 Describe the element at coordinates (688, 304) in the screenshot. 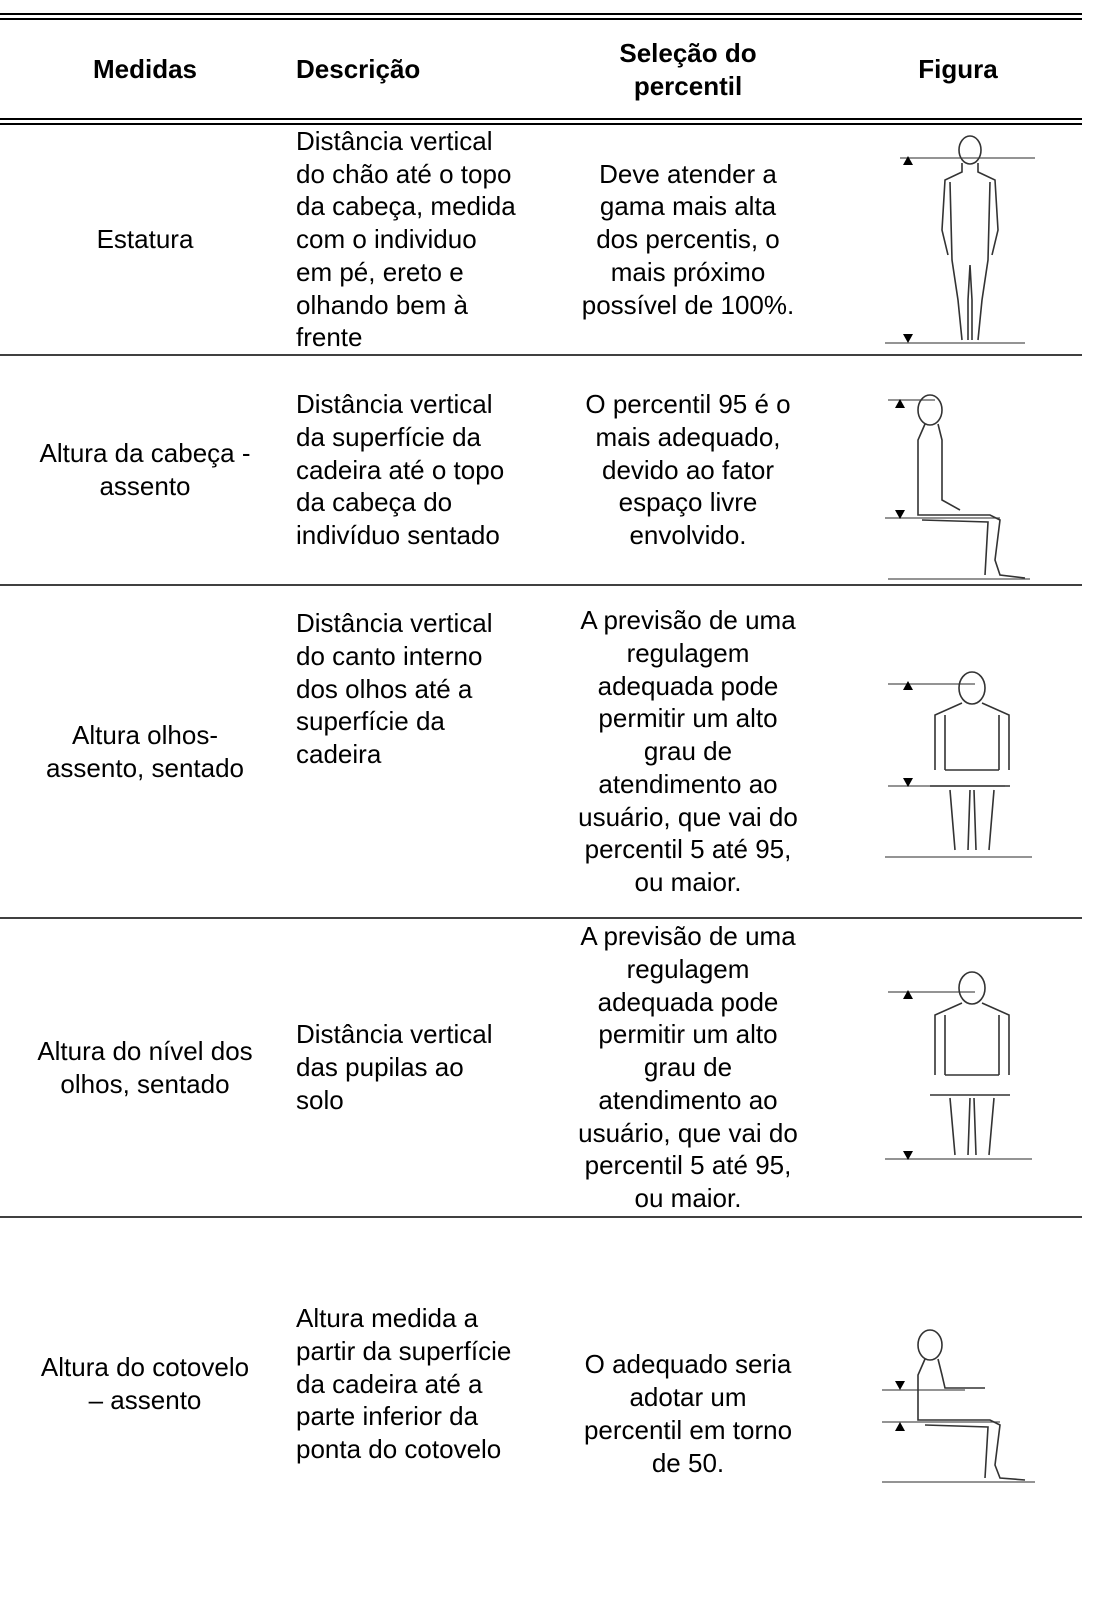

I see `text-line: possível de 100%.` at that location.